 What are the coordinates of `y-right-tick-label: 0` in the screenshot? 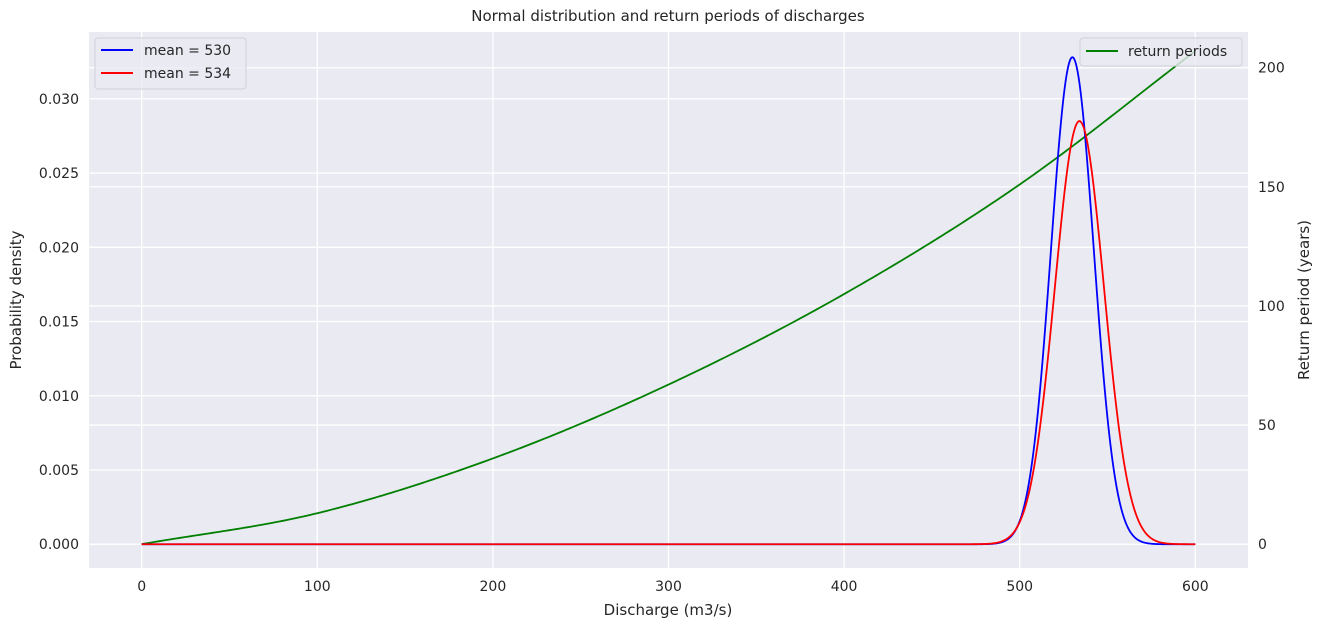 It's located at (1262, 545).